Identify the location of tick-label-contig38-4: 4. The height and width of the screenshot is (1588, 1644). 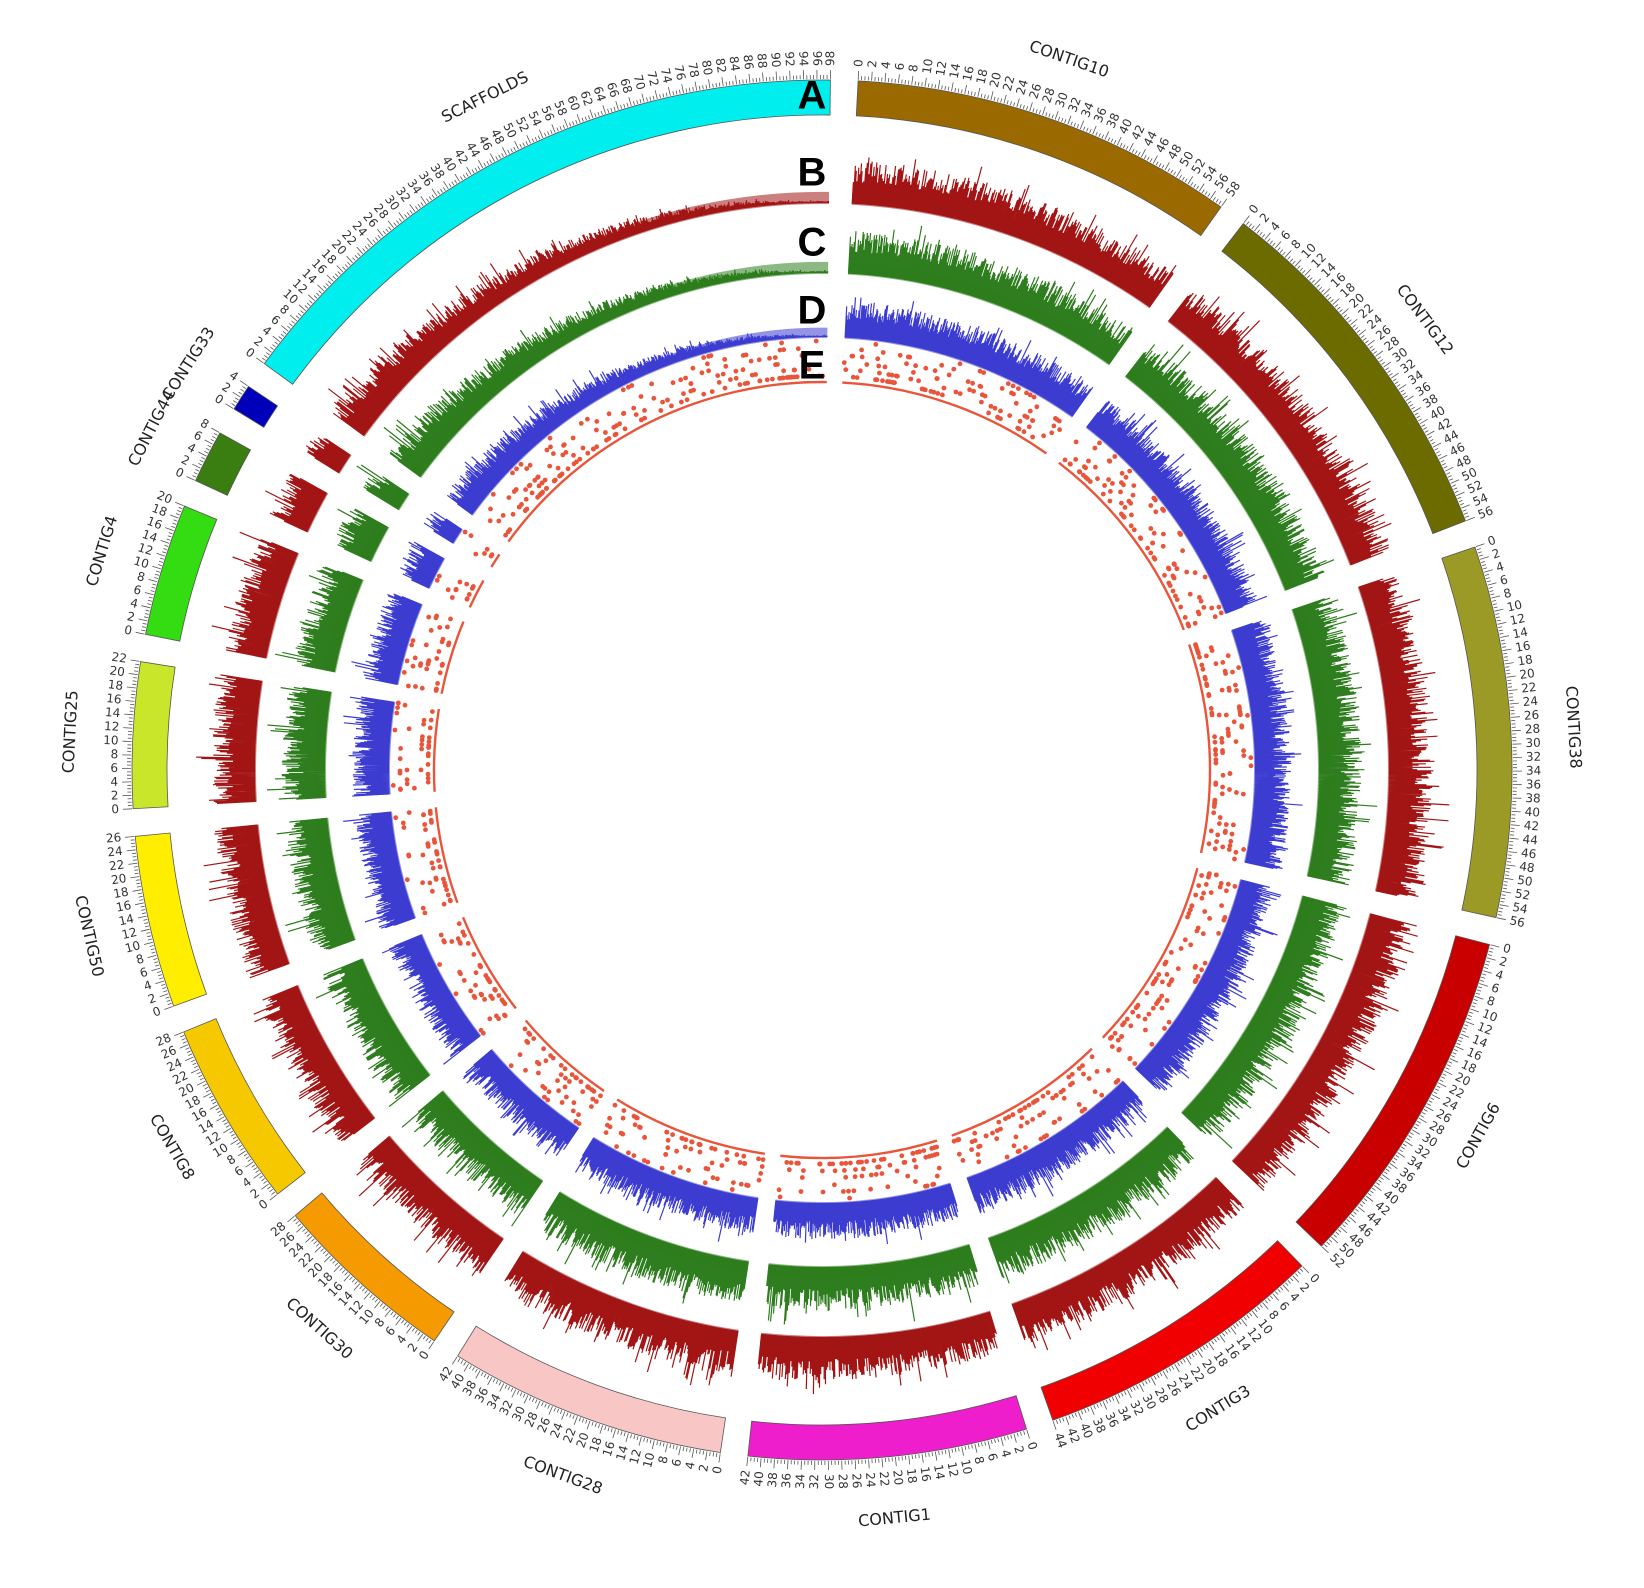
(1499, 567).